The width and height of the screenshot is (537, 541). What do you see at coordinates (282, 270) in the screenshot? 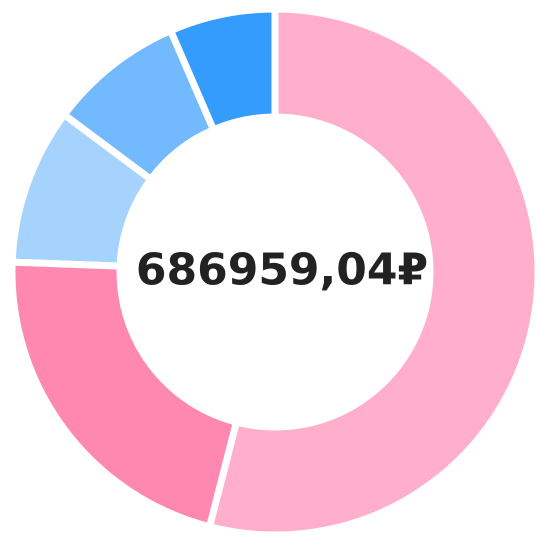
I see `center-label: 686959,04₽` at bounding box center [282, 270].